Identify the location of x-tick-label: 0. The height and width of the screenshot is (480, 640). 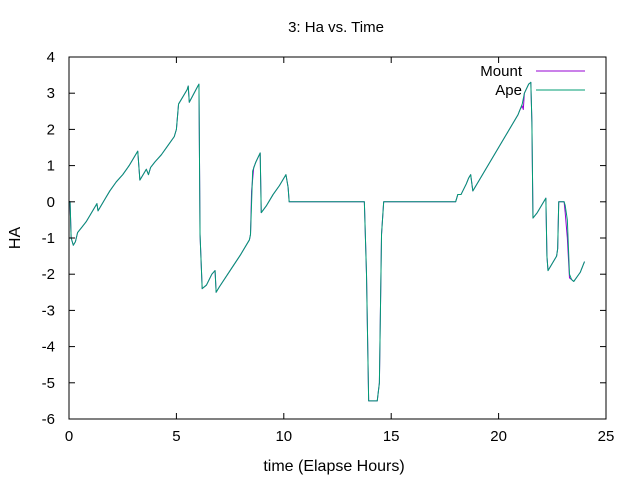
(69, 436).